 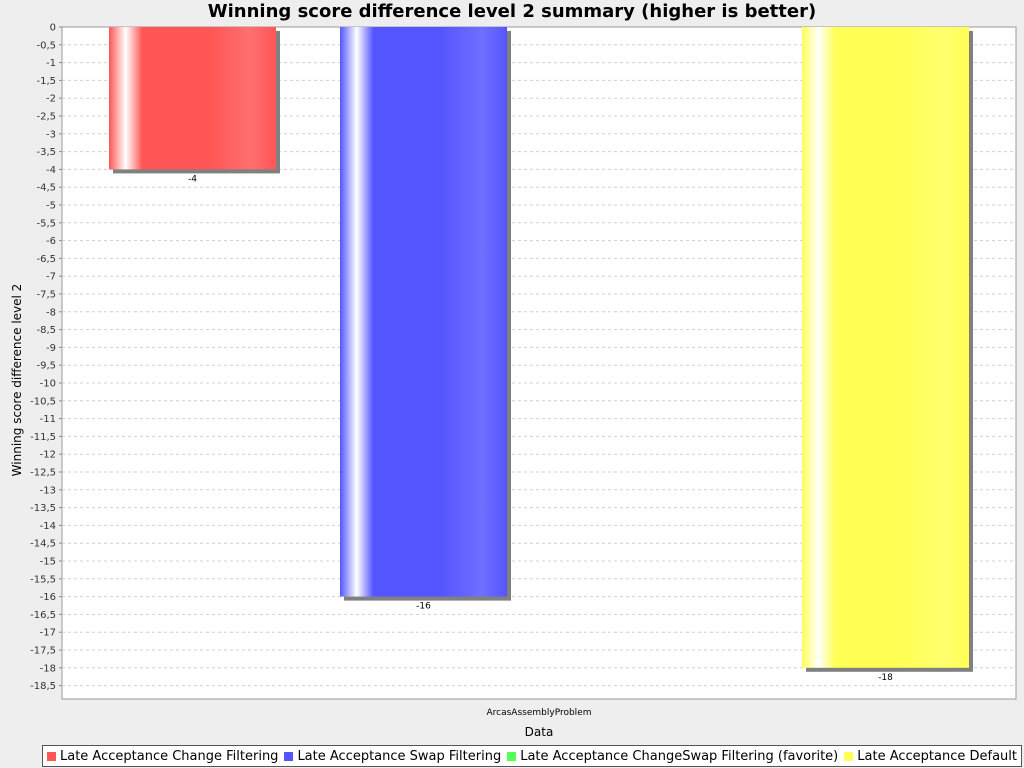 I want to click on y-tick-label: -4,5, so click(x=46, y=188).